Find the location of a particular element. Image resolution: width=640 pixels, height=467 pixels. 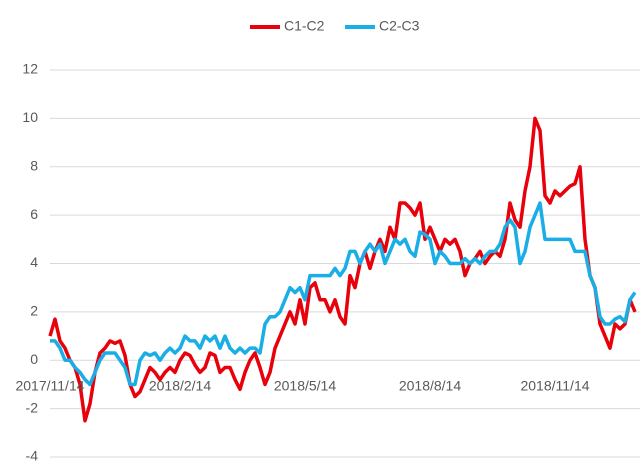

y-tick-label: 0 is located at coordinates (34, 359).